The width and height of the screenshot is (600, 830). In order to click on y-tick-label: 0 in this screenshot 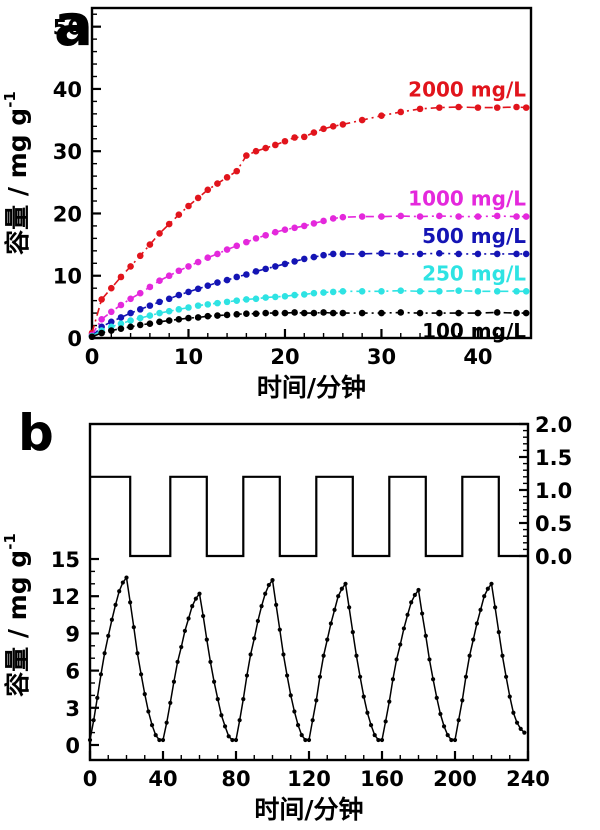, I will do `click(74, 339)`.